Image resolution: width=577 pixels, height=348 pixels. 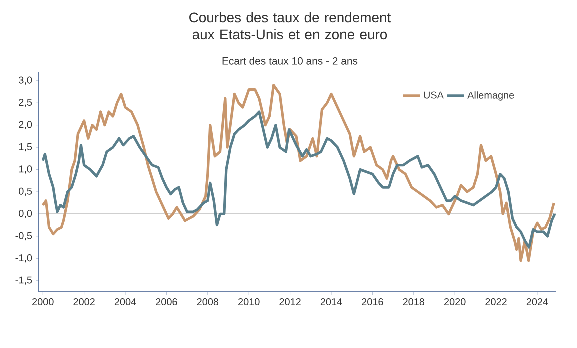 What do you see at coordinates (25, 170) in the screenshot?
I see `y-tick-label: 1,0` at bounding box center [25, 170].